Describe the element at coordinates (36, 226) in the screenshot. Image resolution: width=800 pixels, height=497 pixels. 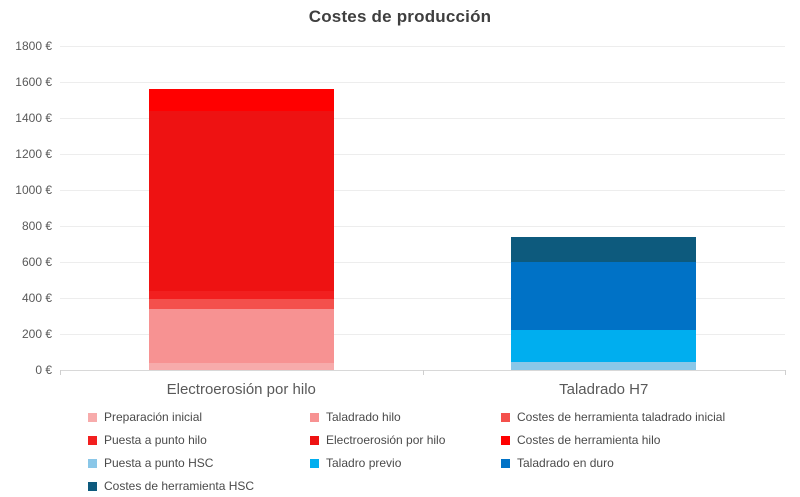
I see `y-tick-label: 800 €` at that location.